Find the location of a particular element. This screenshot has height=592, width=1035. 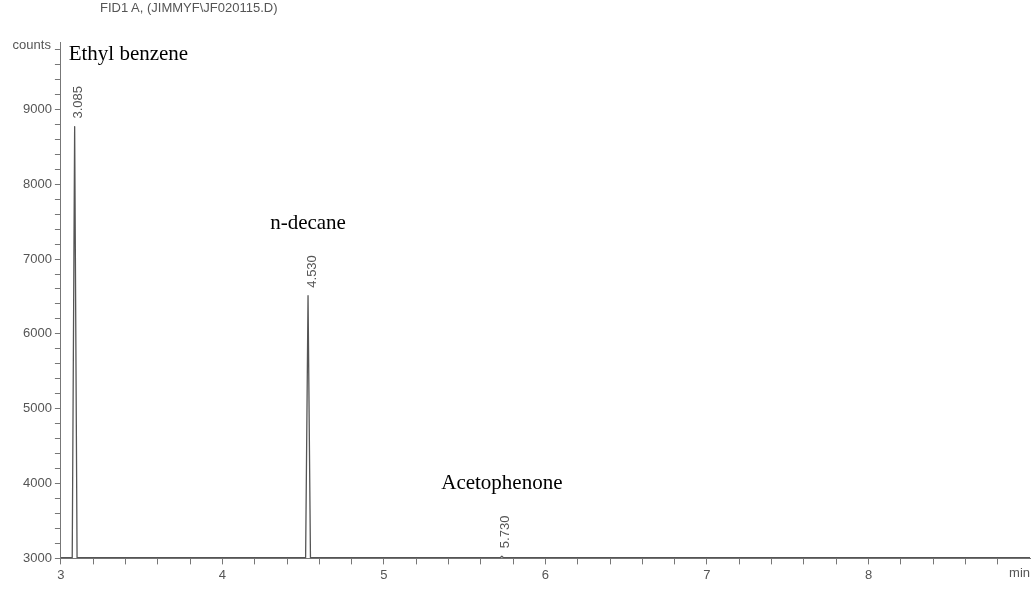

y-tick-label: 9000 is located at coordinates (37, 108).